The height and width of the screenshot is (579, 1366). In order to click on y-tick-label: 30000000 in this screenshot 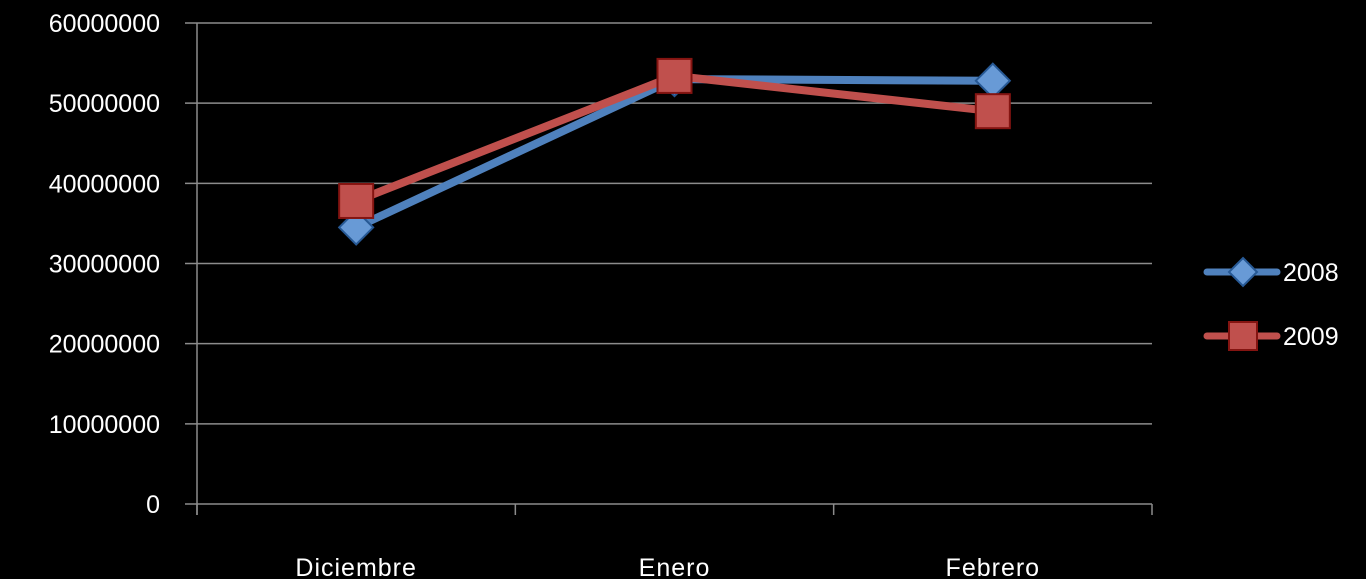, I will do `click(104, 265)`.